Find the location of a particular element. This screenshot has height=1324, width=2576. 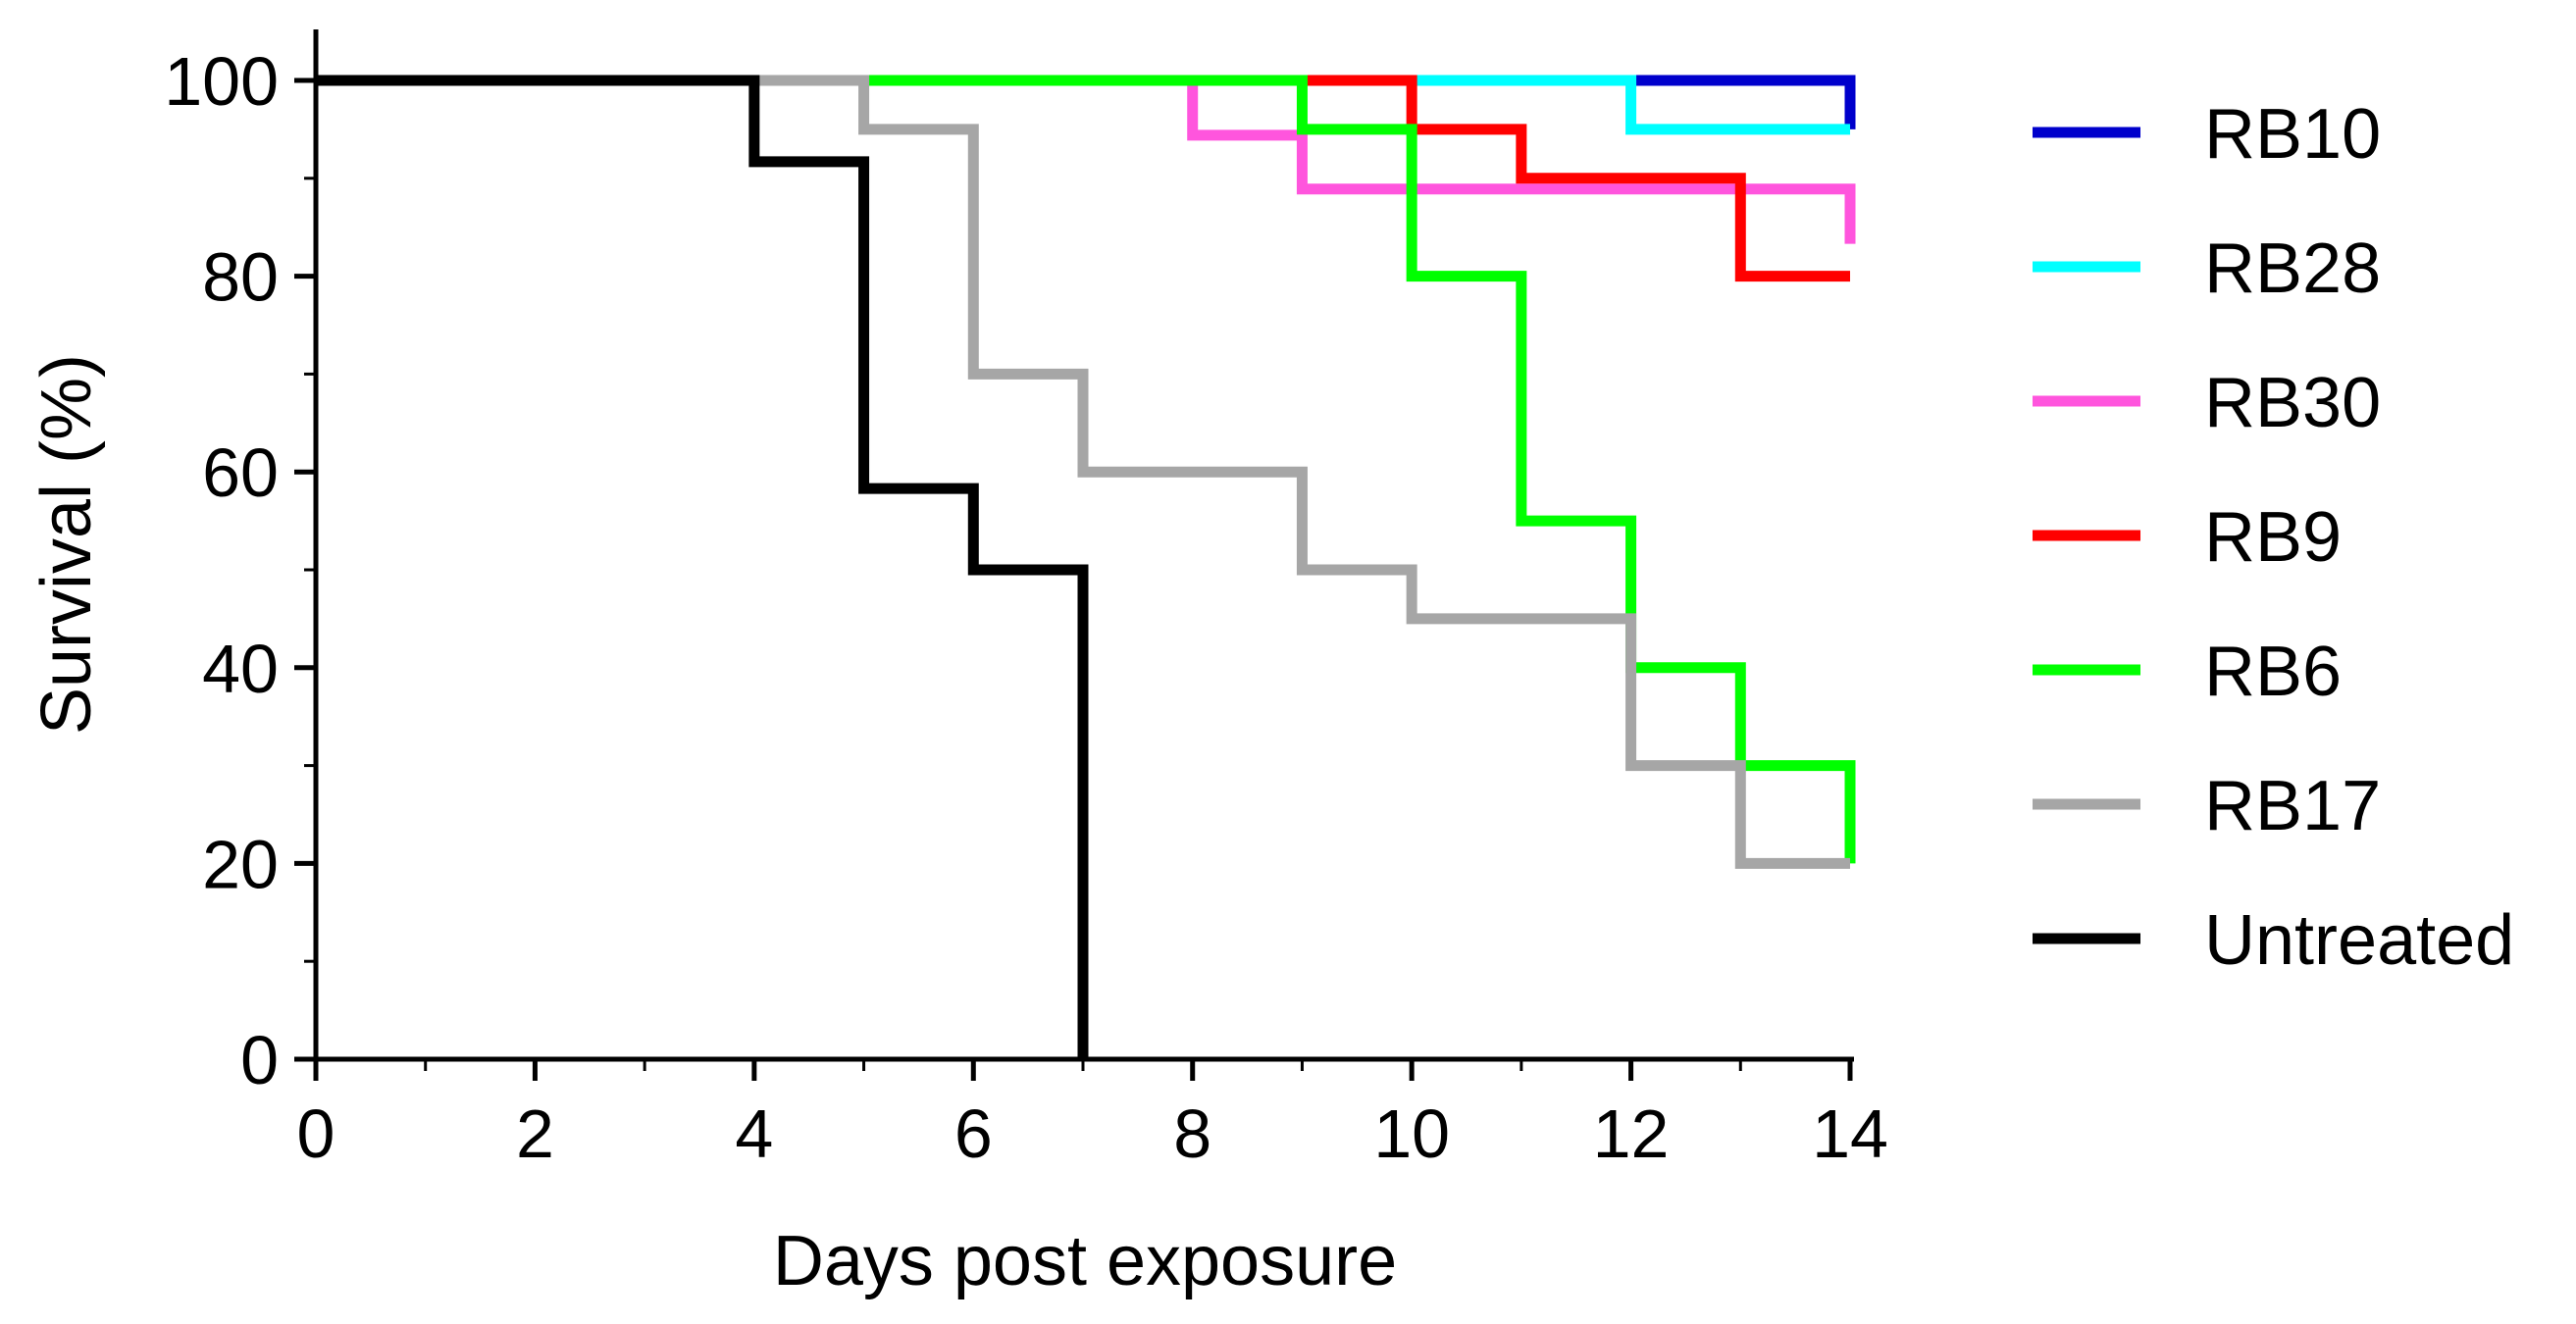

x-tick-label: 10 is located at coordinates (1411, 1133).